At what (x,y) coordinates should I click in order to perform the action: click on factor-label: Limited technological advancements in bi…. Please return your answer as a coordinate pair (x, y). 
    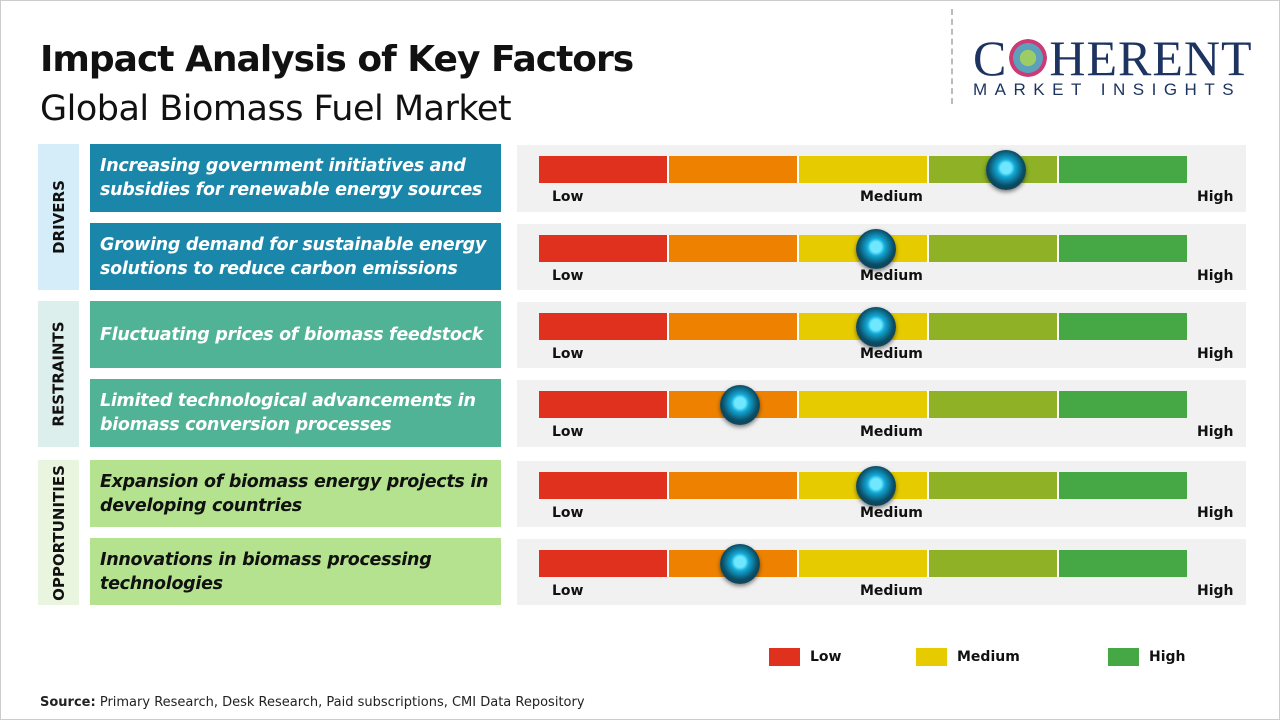
    Looking at the image, I should click on (295, 413).